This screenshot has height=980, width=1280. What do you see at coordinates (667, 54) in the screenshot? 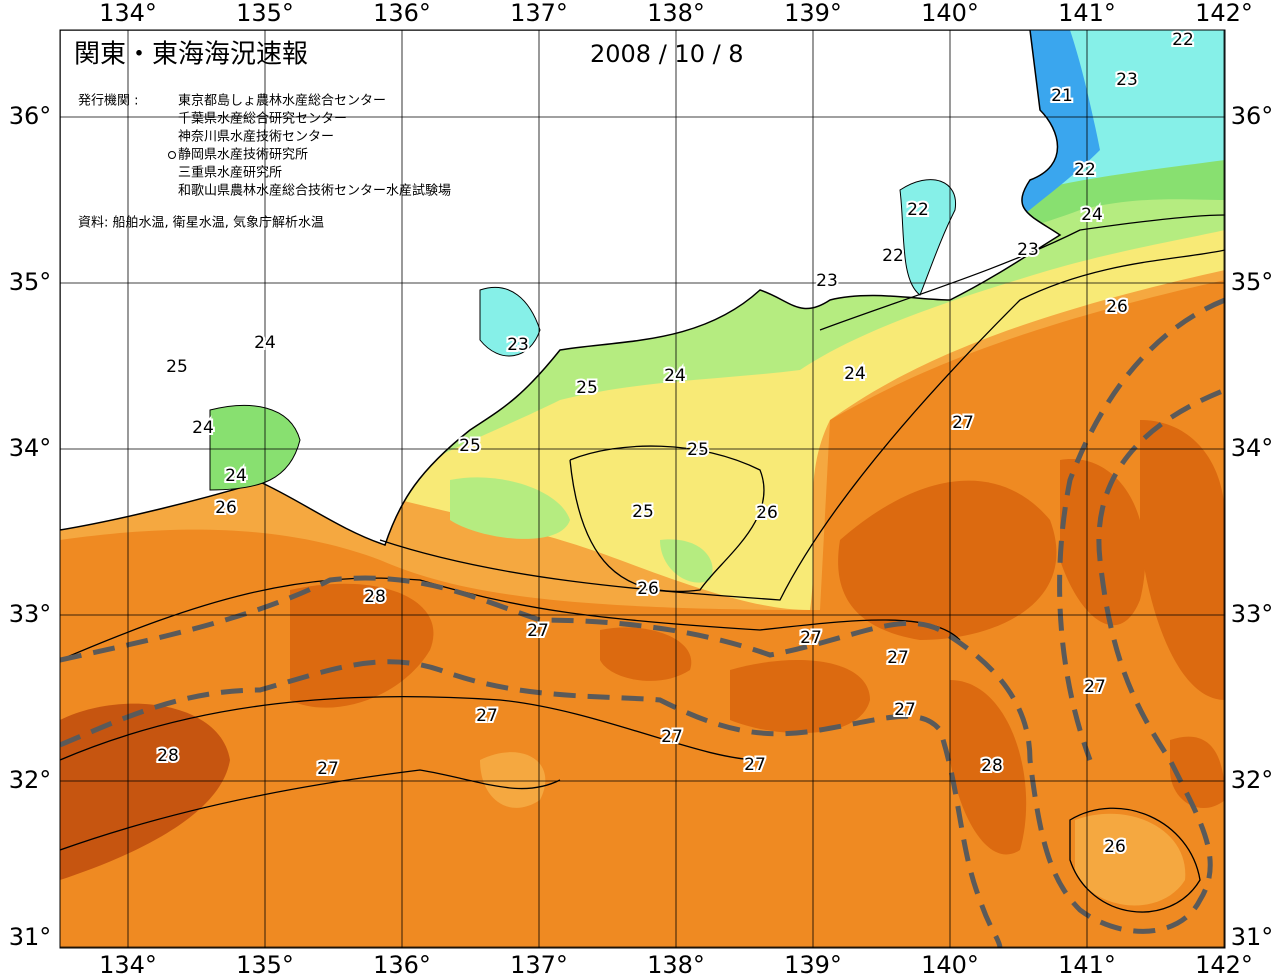
I see `date: 2008 / 10 / 8` at bounding box center [667, 54].